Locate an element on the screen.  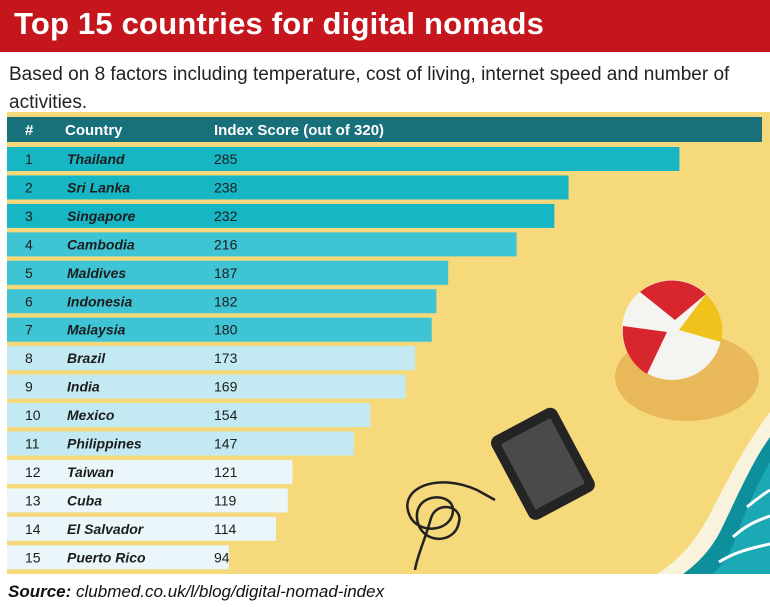
bar-india is located at coordinates (206, 386).